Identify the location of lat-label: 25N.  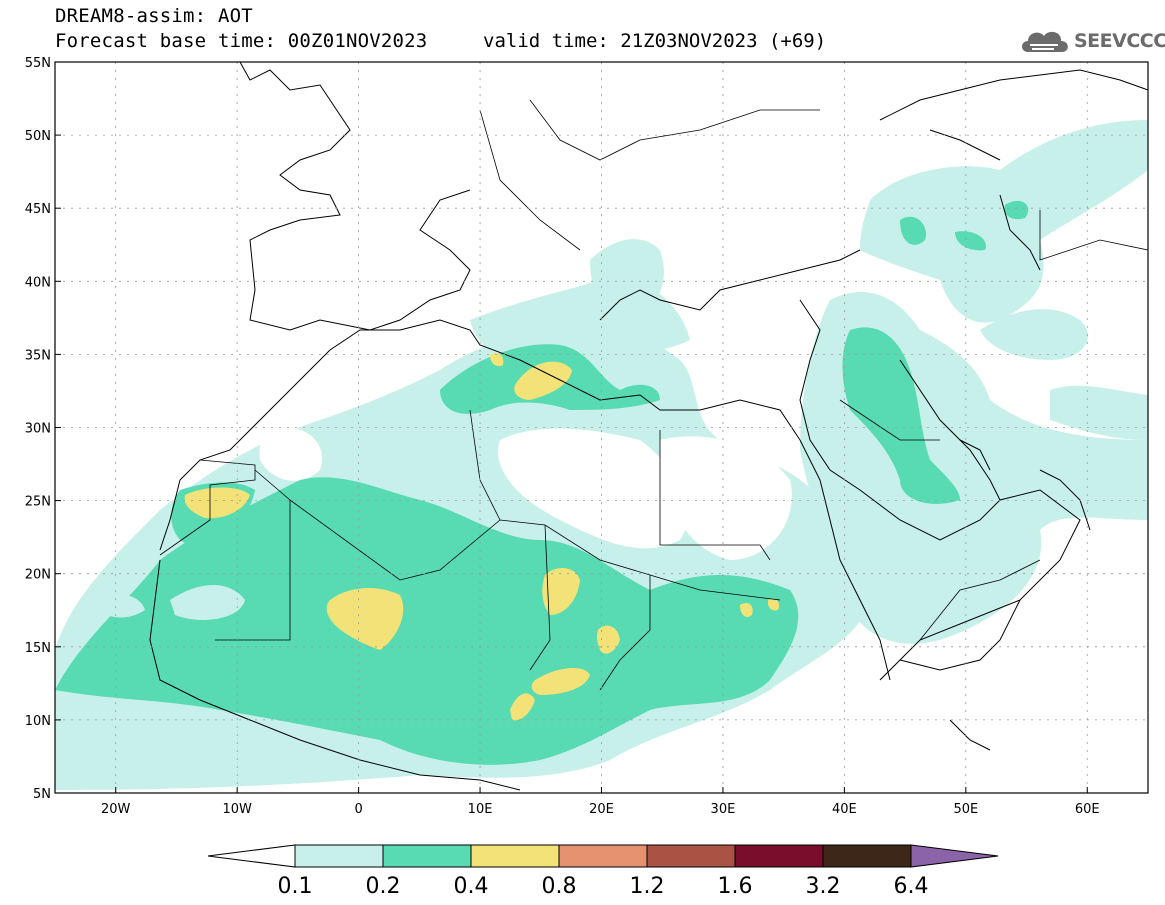
(38, 502).